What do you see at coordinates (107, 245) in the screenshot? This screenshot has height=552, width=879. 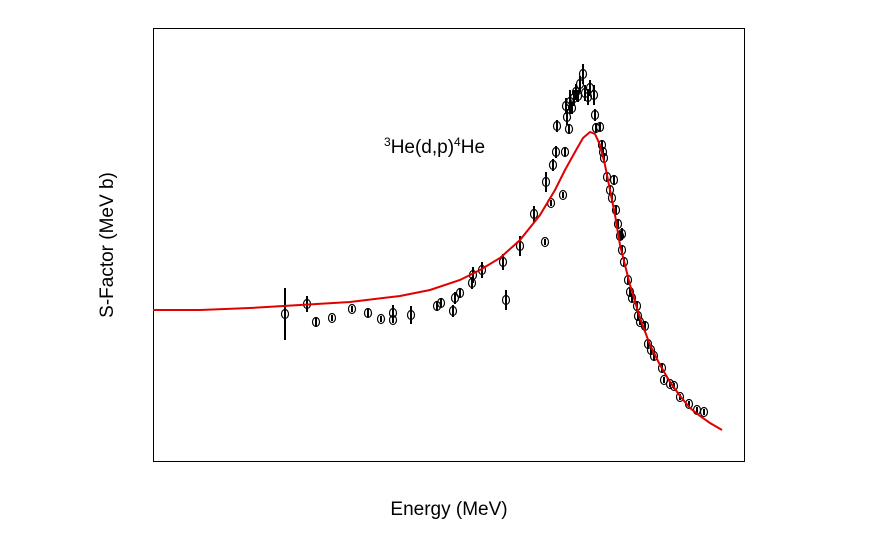 I see `y-axis-label: S-Factor (MeV b)` at bounding box center [107, 245].